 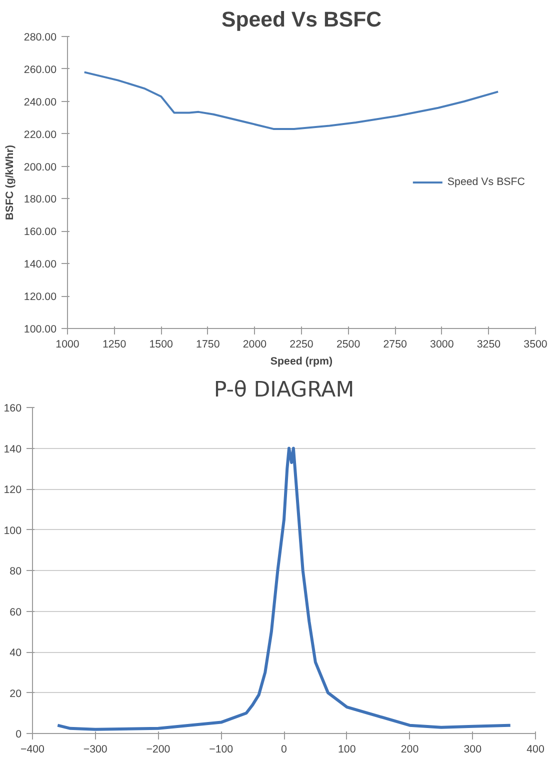 I want to click on y-tick-label: 160, so click(x=13, y=408).